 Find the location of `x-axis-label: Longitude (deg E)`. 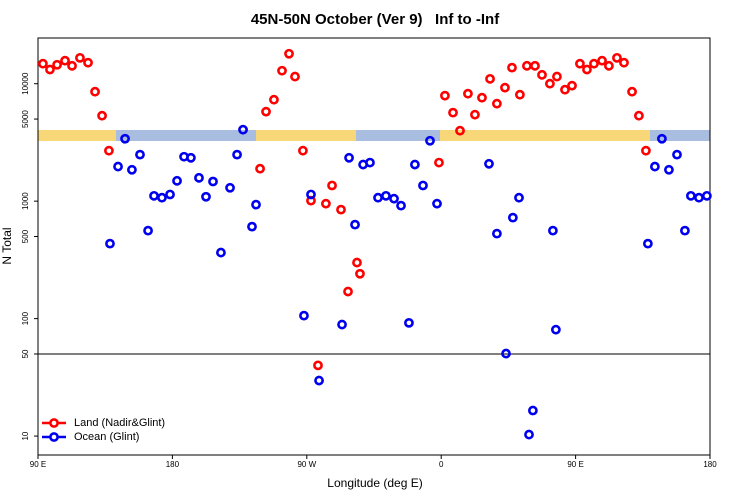

x-axis-label: Longitude (deg E) is located at coordinates (374, 483).